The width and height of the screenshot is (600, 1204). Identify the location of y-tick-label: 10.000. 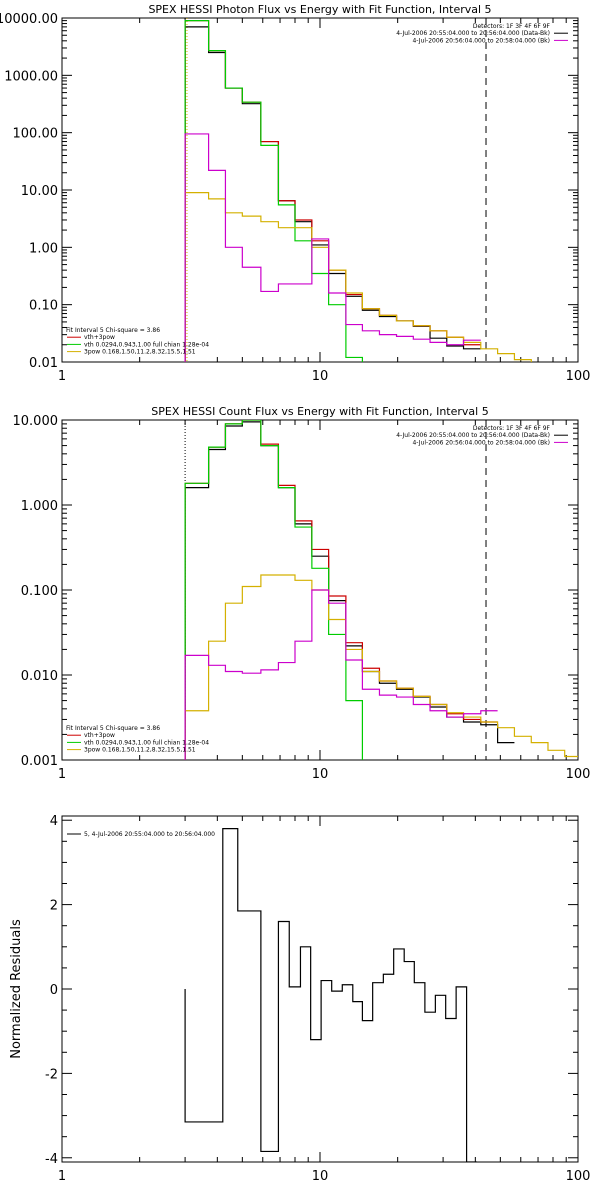
(36, 421).